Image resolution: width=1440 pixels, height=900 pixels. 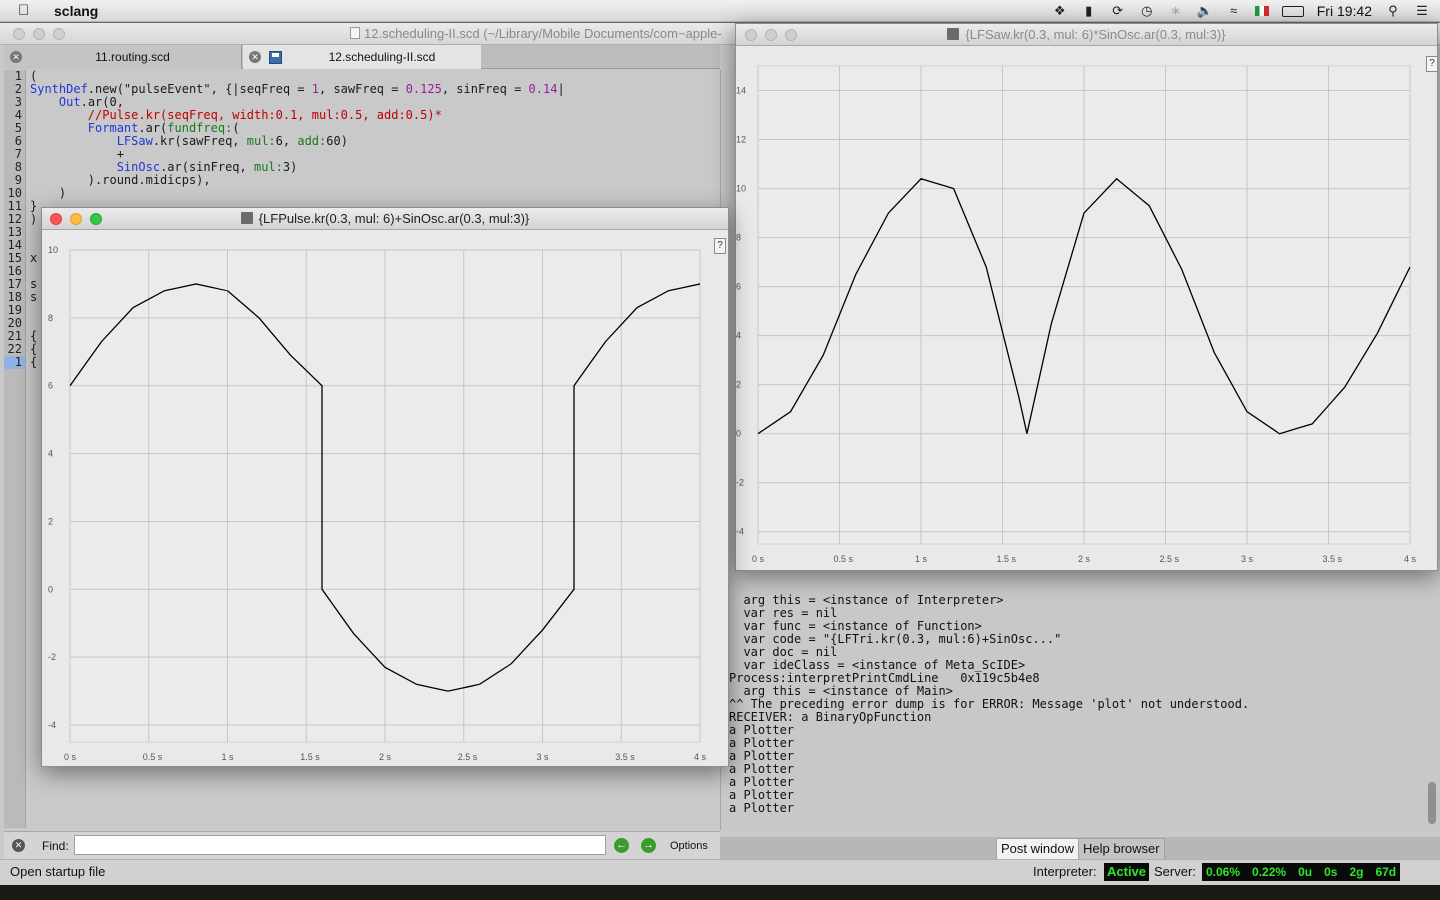 What do you see at coordinates (648, 845) in the screenshot?
I see `find-next-icon: →` at bounding box center [648, 845].